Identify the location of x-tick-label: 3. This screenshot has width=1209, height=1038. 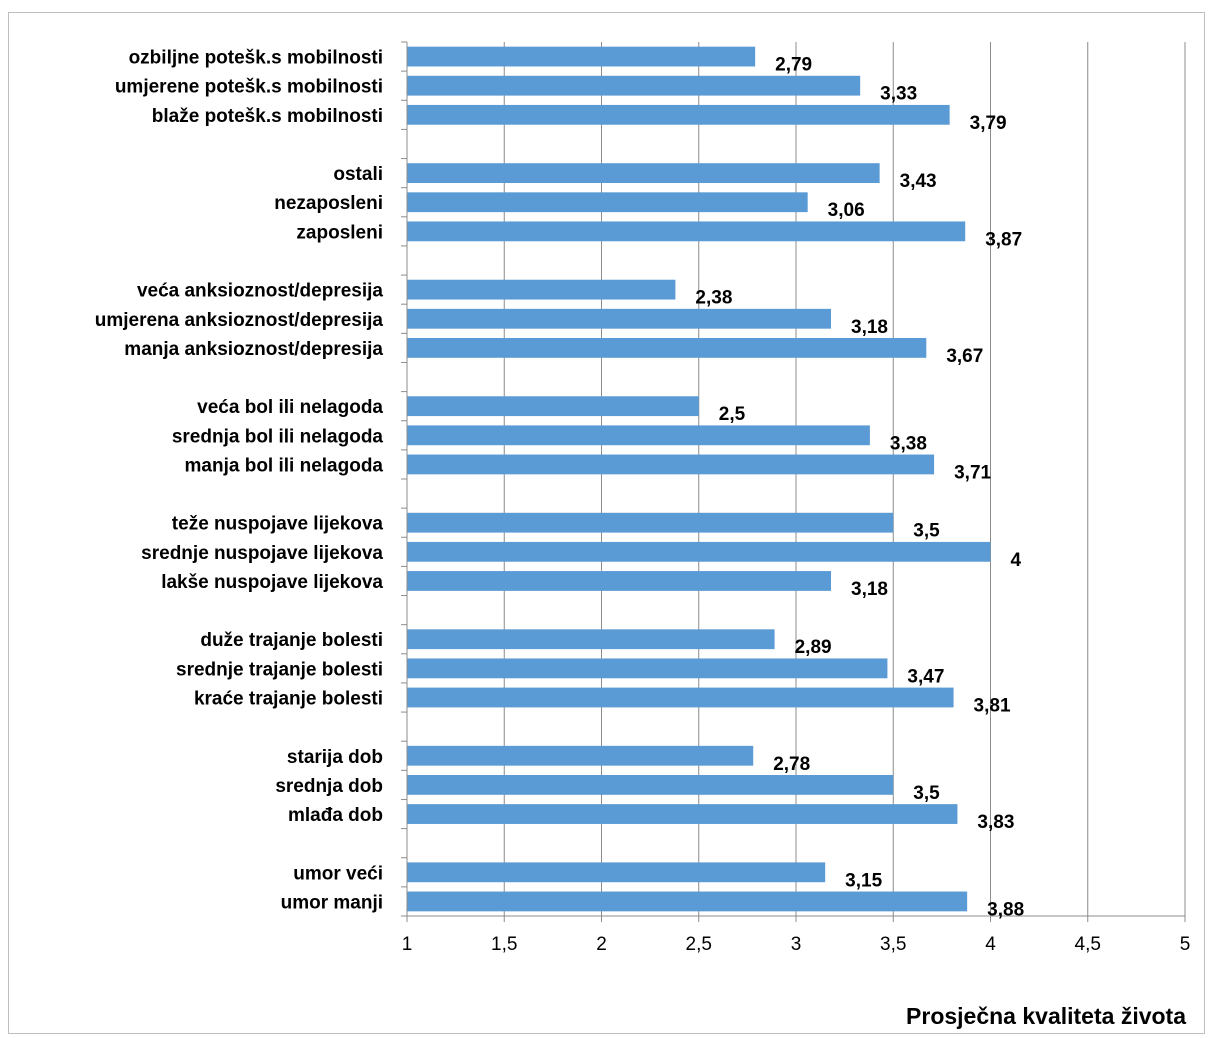
(796, 944).